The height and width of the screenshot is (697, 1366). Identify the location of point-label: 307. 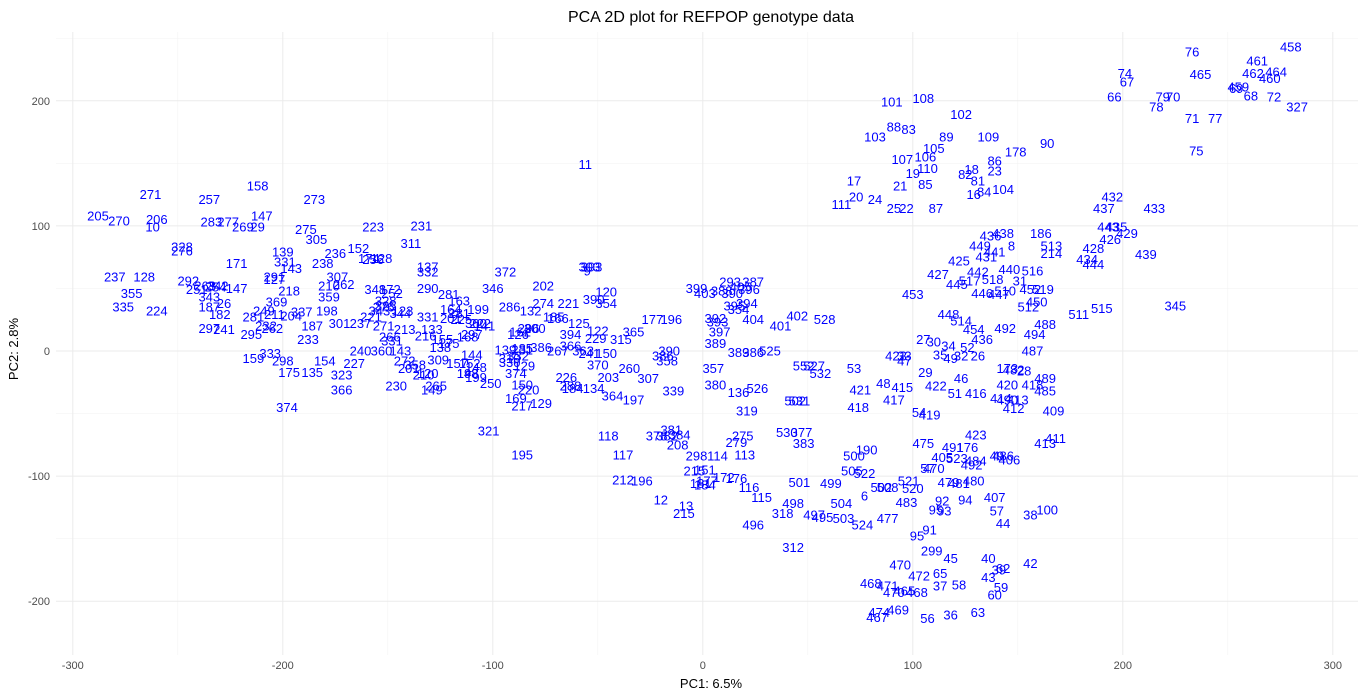
(338, 277).